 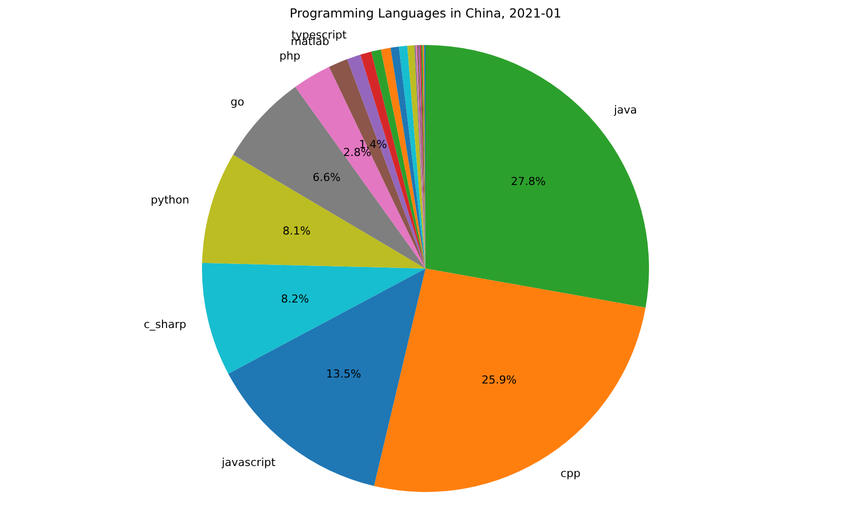 I want to click on data-label: 25.9%, so click(x=499, y=379).